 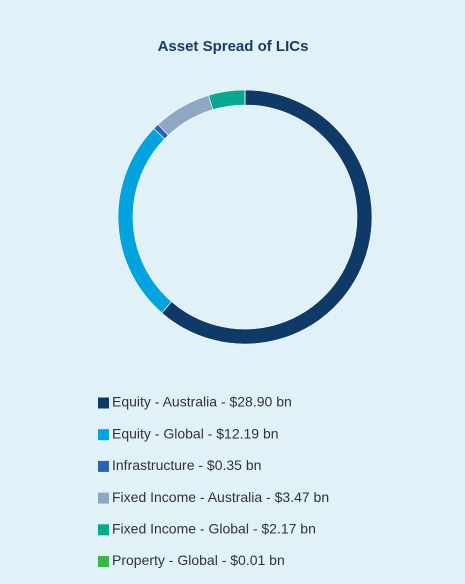 What do you see at coordinates (220, 497) in the screenshot?
I see `legend-label: Fixed Income - Australia - $3.47 bn` at bounding box center [220, 497].